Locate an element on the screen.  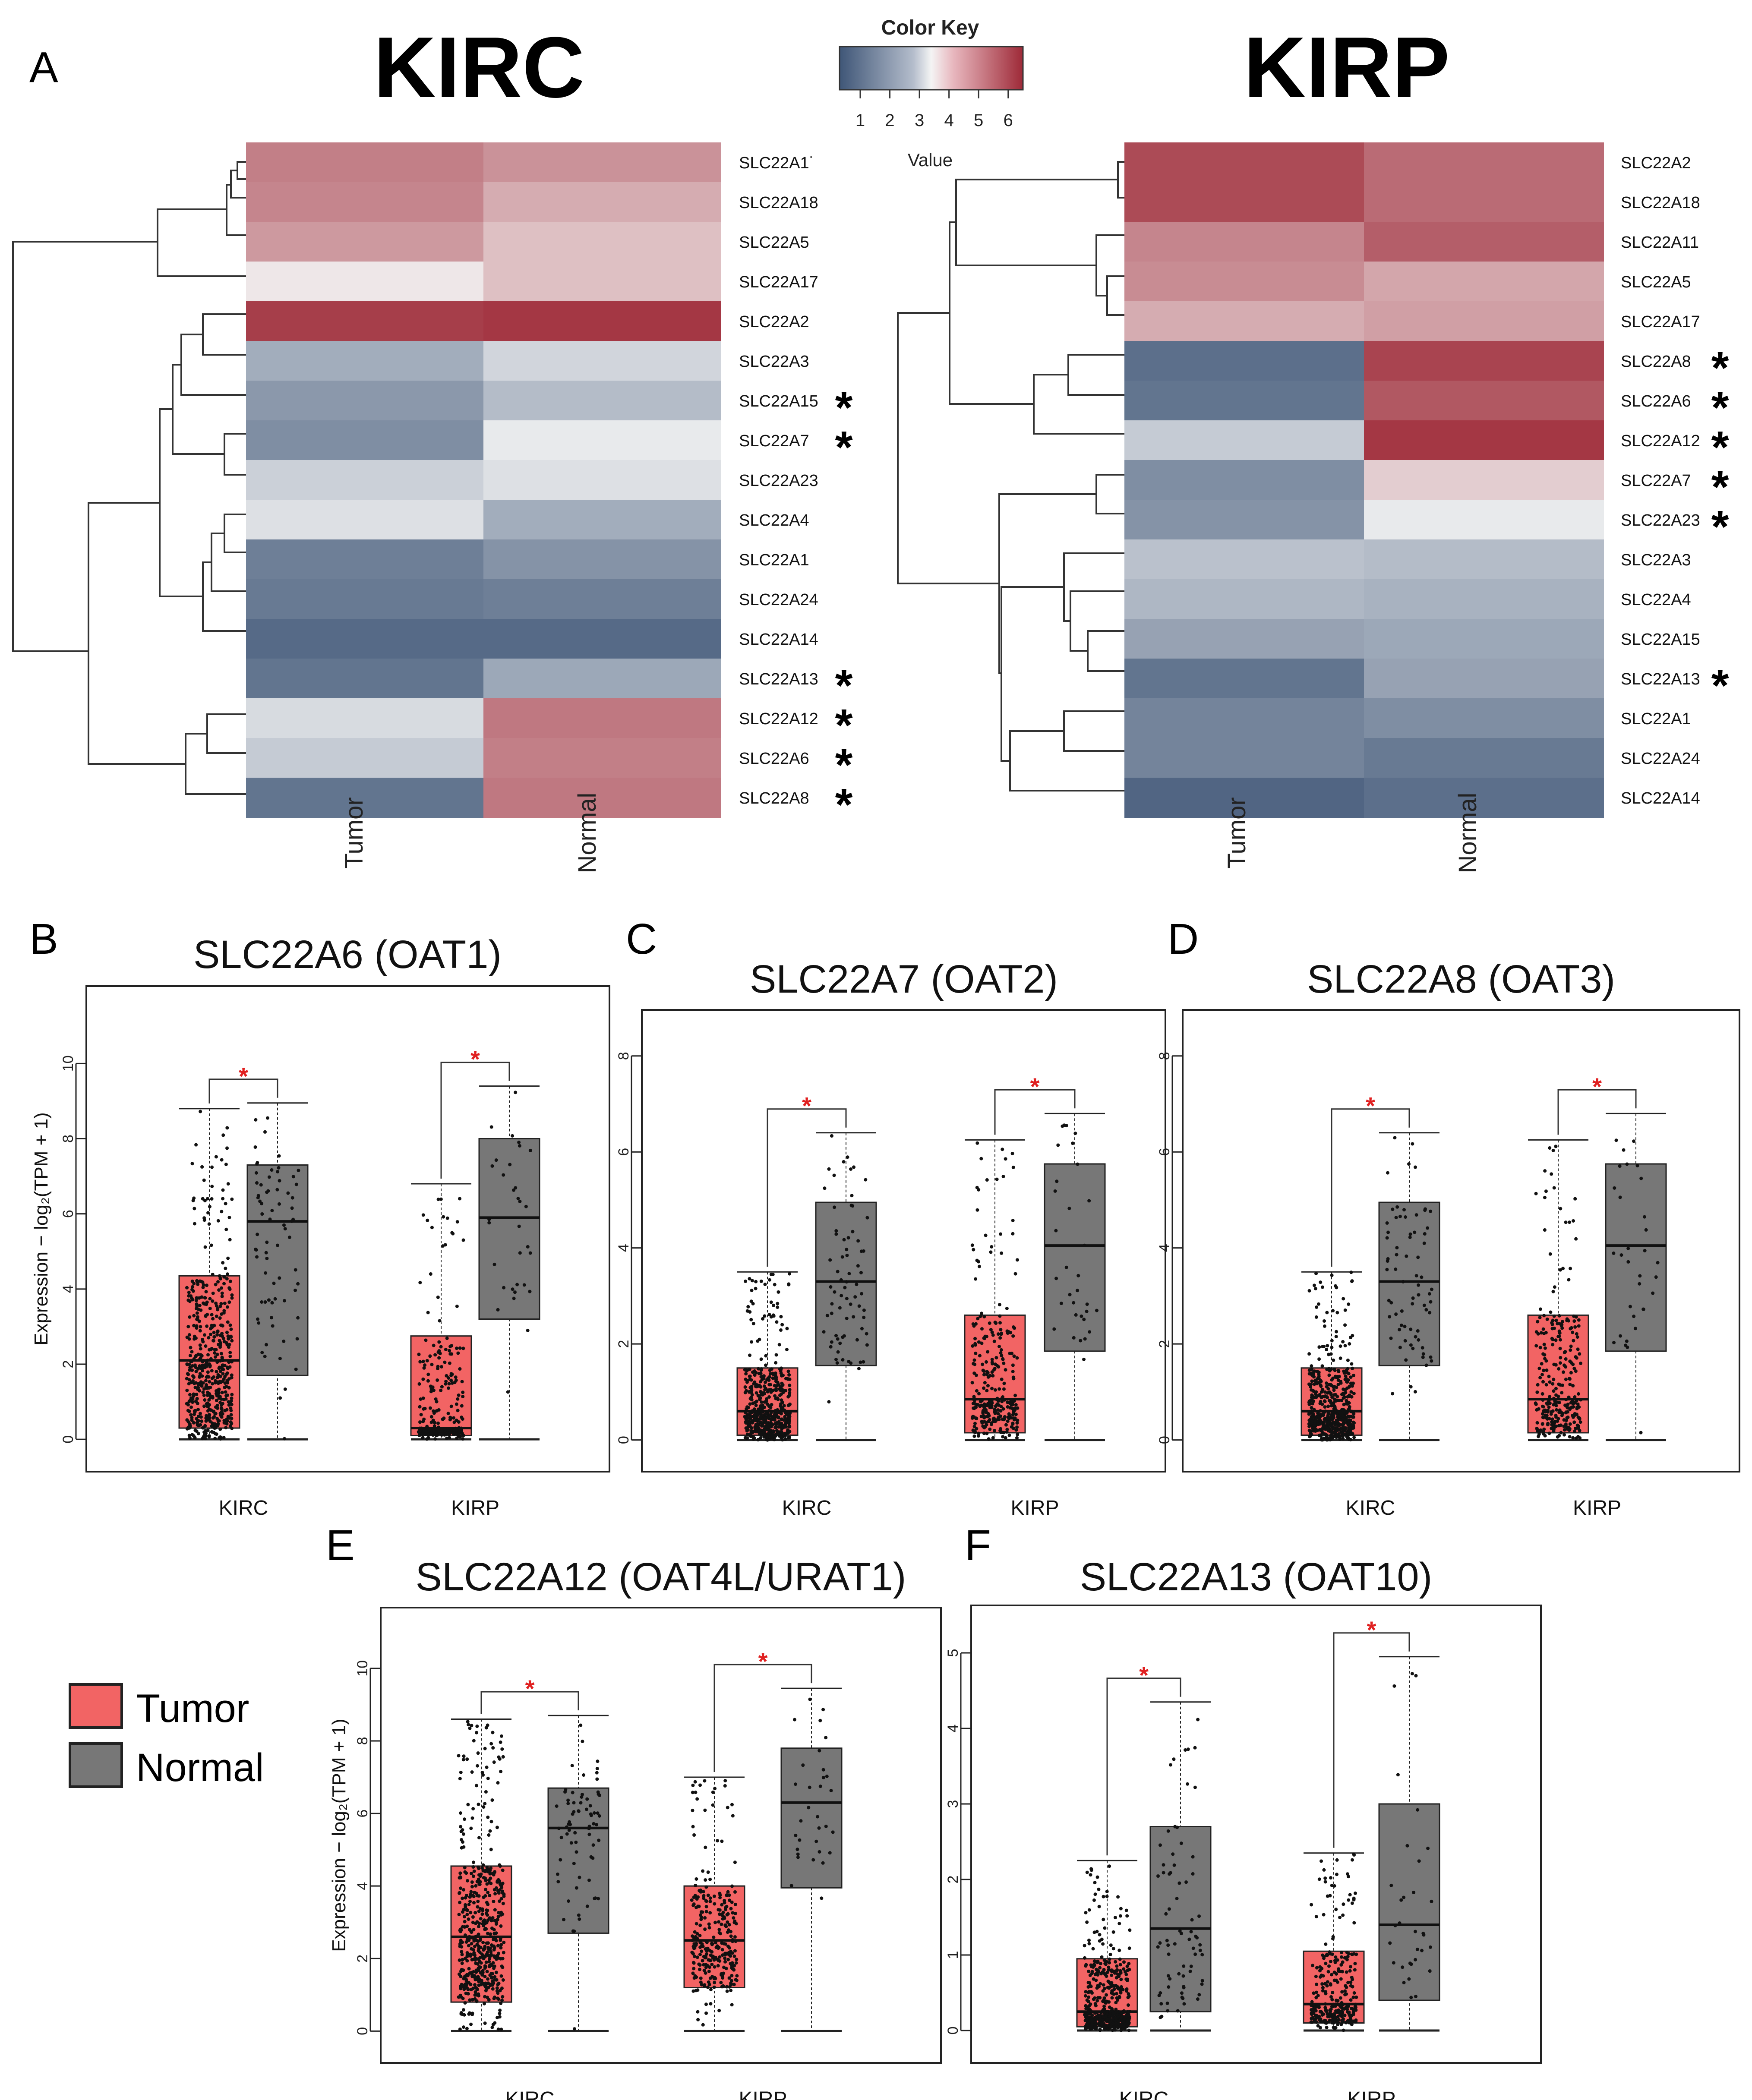
heatmap-row-label: SLC22A1 is located at coordinates (774, 560).